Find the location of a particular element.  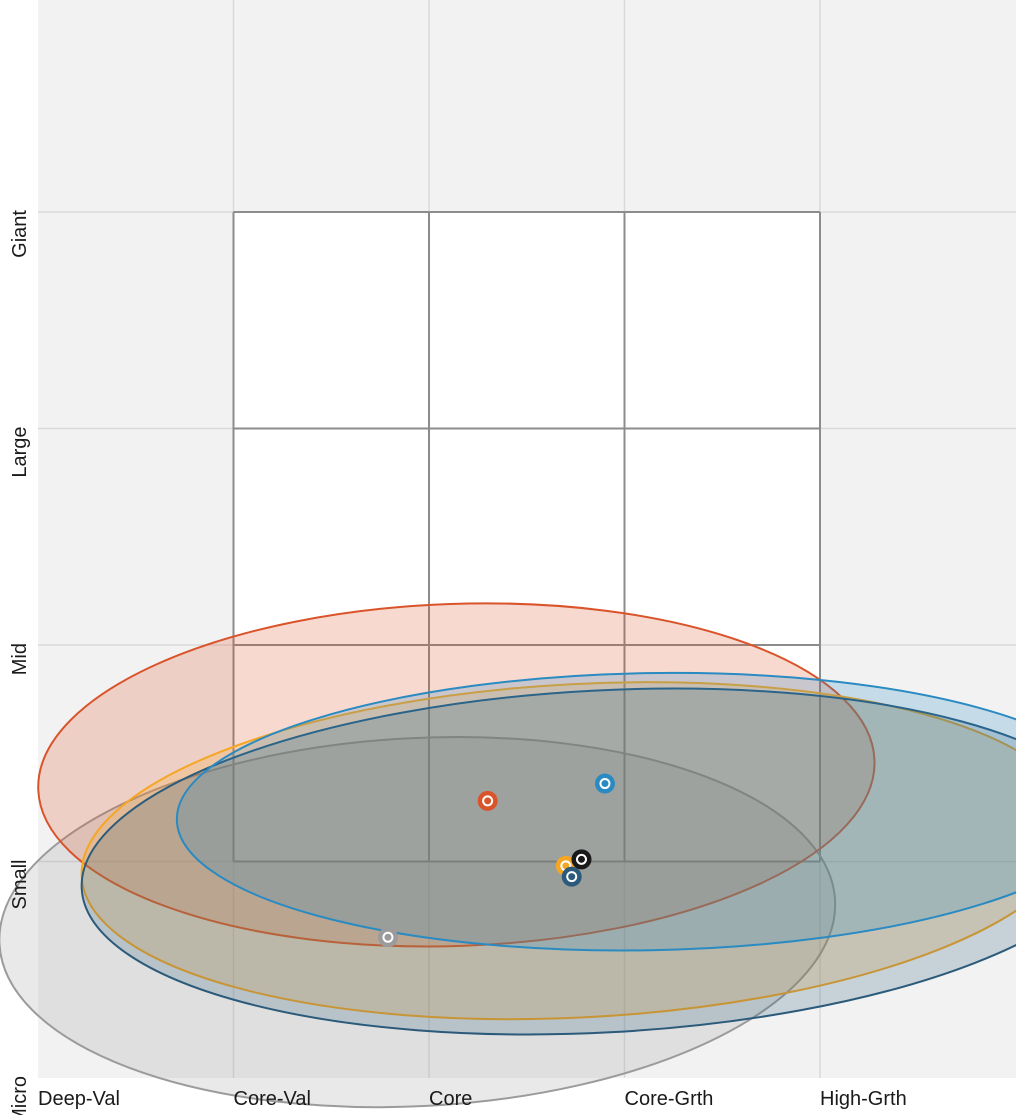

x-tick-label: Deep-Val is located at coordinates (79, 1099).